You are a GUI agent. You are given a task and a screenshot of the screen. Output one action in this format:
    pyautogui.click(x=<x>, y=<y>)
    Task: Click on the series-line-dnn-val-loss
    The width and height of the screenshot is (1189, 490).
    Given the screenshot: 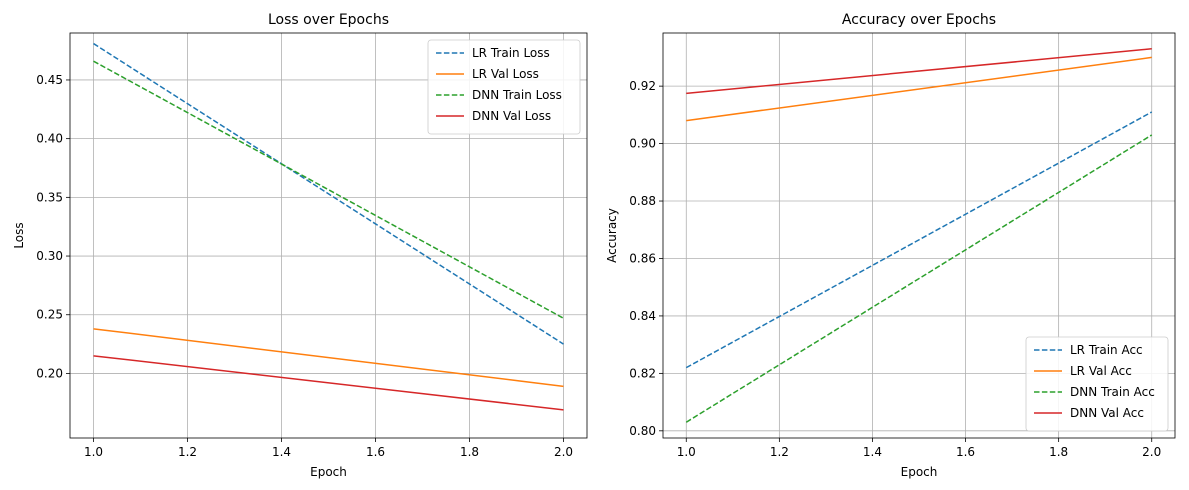 What is the action you would take?
    pyautogui.click(x=328, y=383)
    